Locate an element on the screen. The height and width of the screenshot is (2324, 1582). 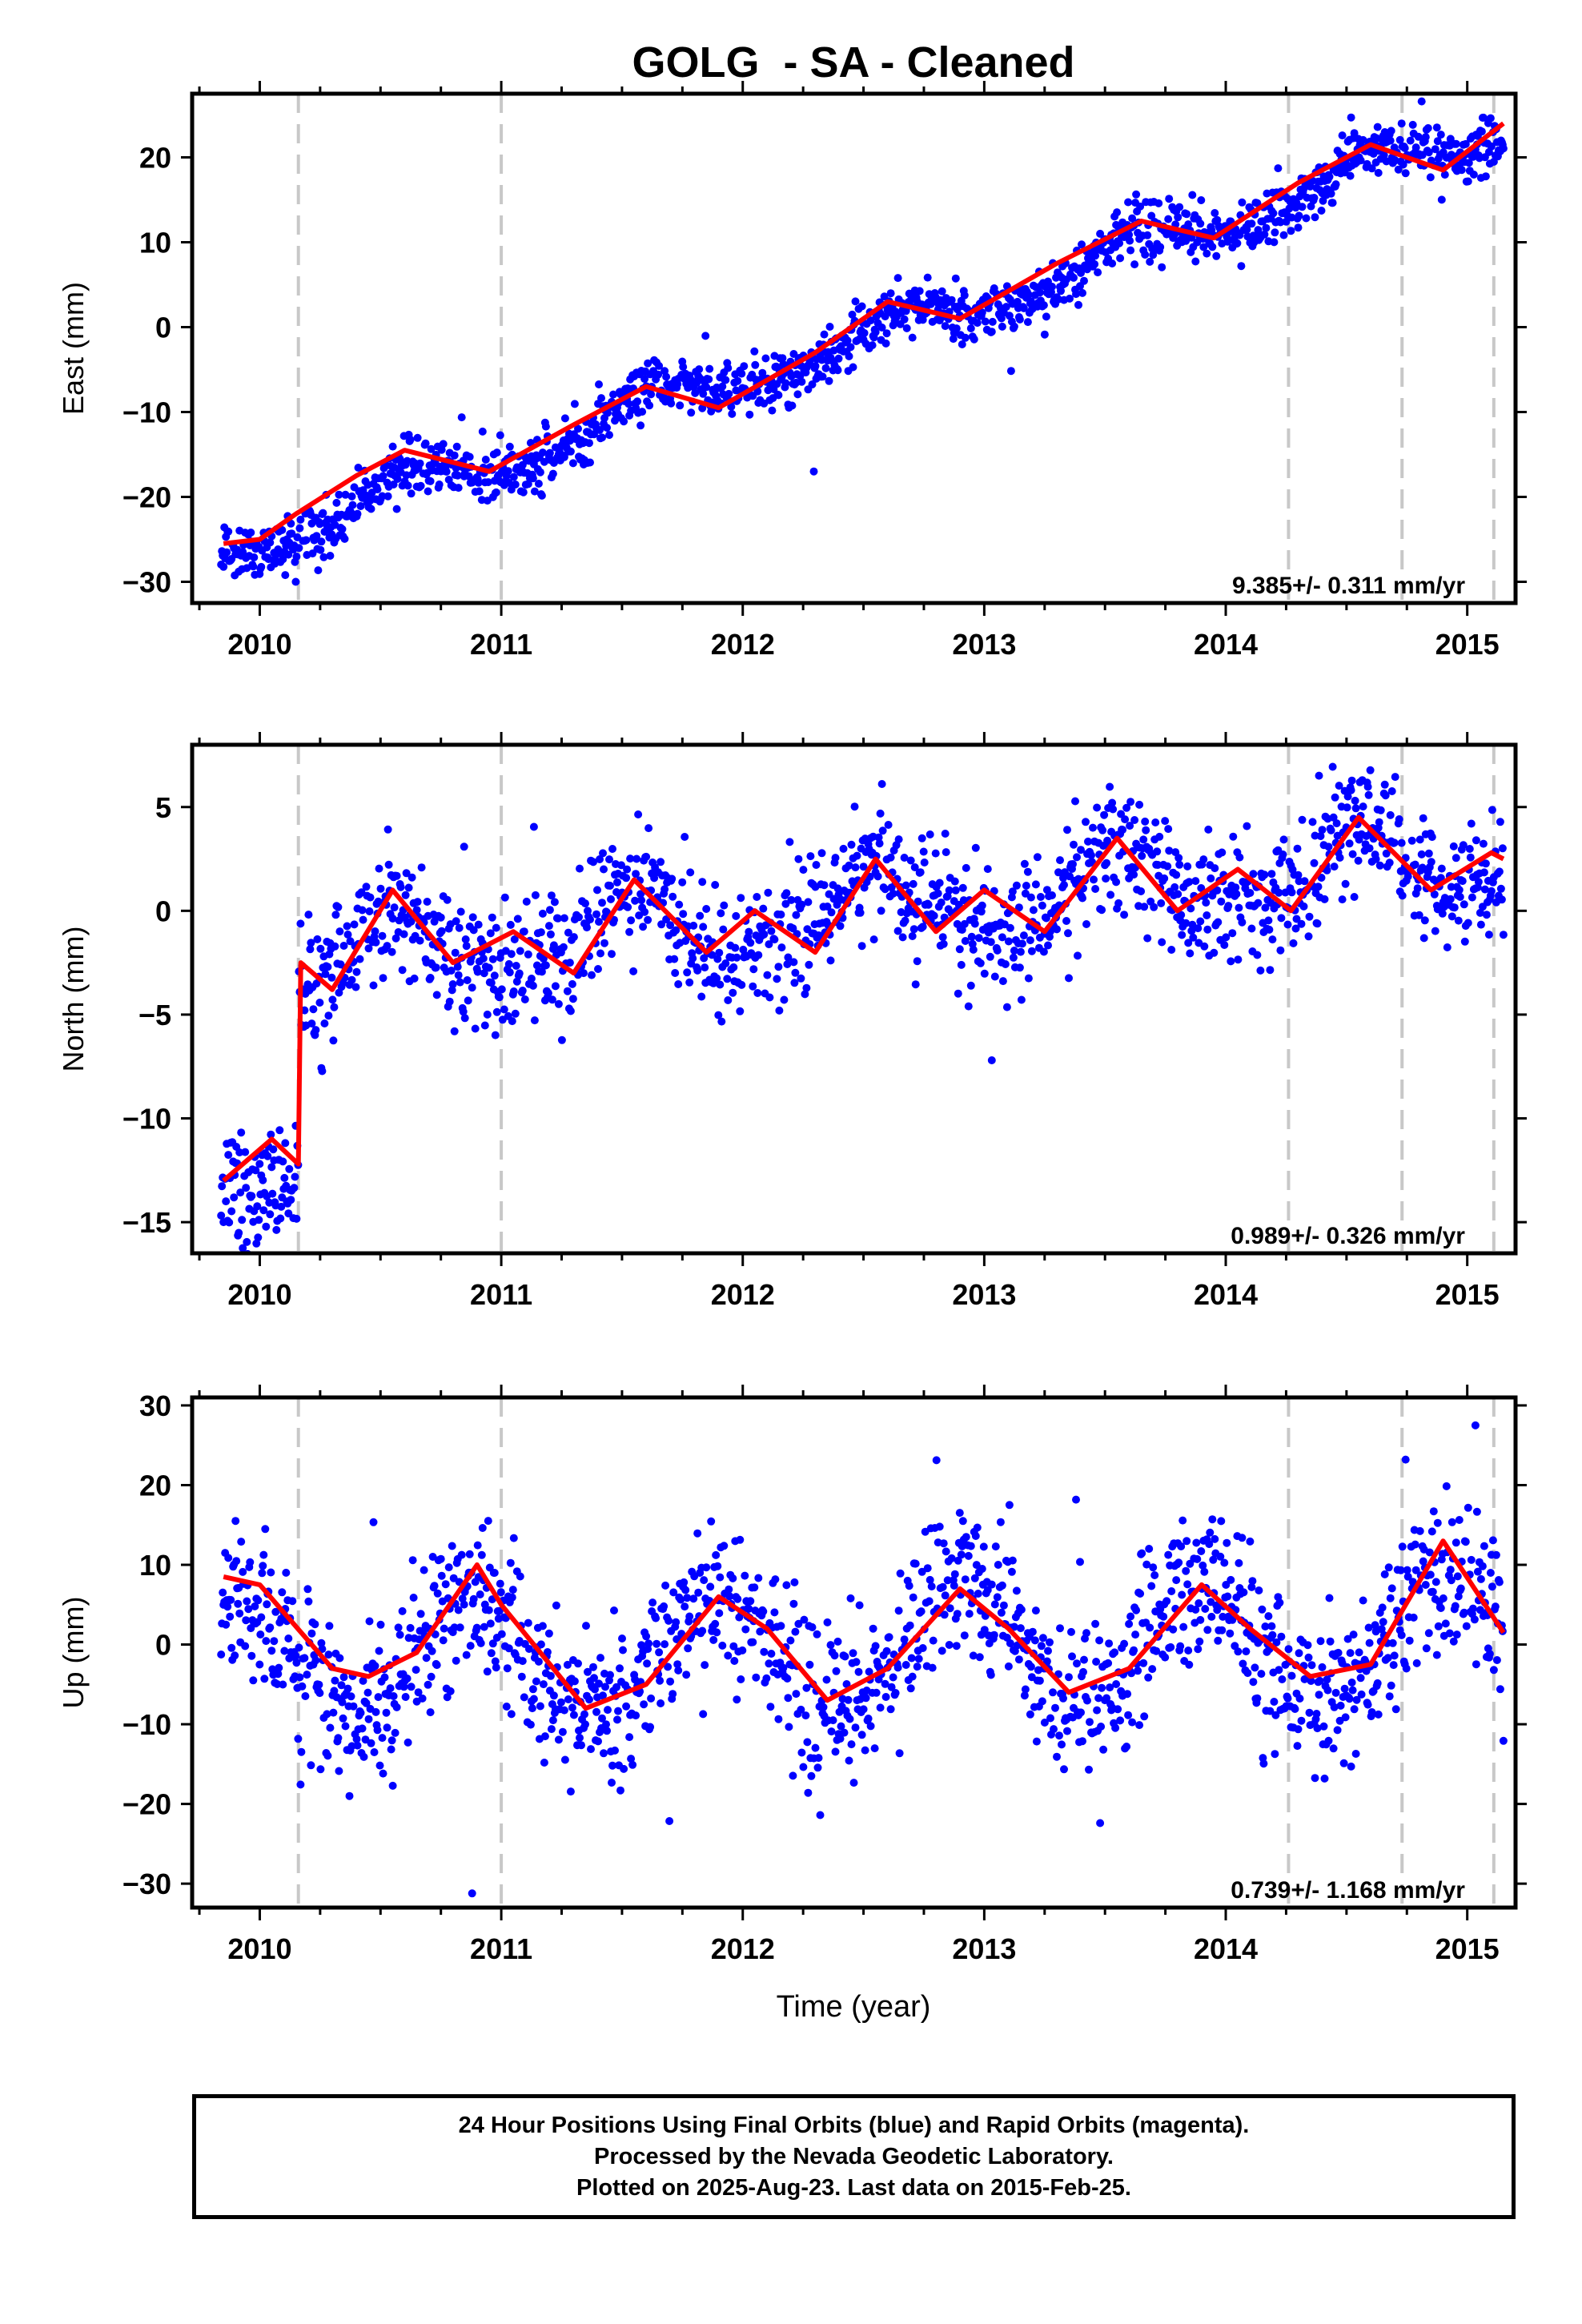
y-tick-label: 0 is located at coordinates (163, 328).